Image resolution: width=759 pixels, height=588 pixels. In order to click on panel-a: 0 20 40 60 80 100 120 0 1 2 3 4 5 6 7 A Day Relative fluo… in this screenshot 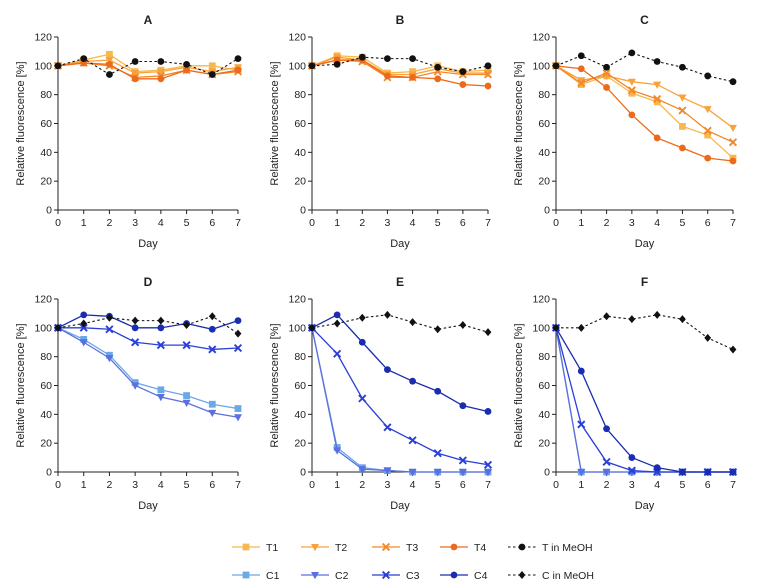, I will do `click(129, 131)`.